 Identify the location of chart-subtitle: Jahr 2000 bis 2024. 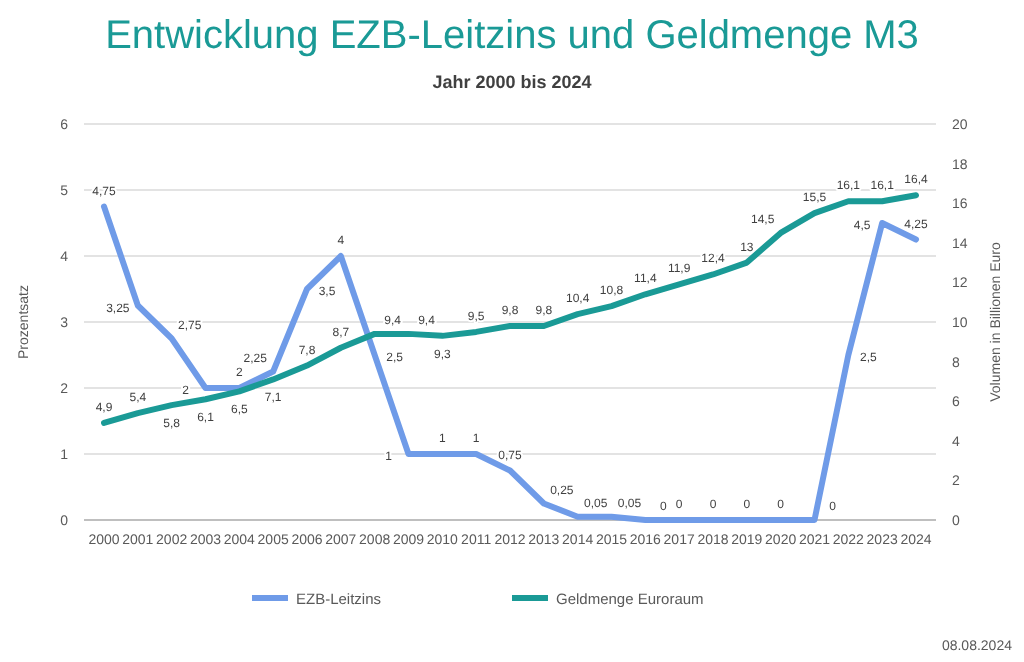
(512, 82).